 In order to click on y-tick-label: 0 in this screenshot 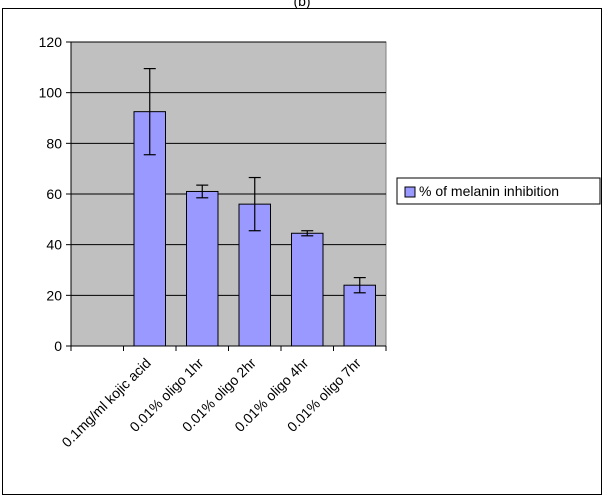, I will do `click(58, 346)`.